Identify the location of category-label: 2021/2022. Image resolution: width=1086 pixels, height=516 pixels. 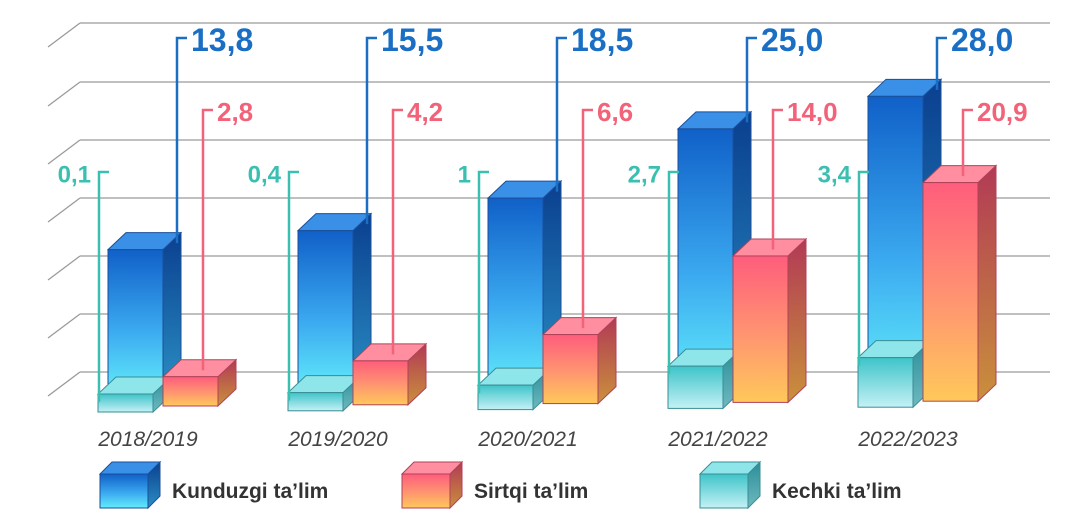
(717, 439).